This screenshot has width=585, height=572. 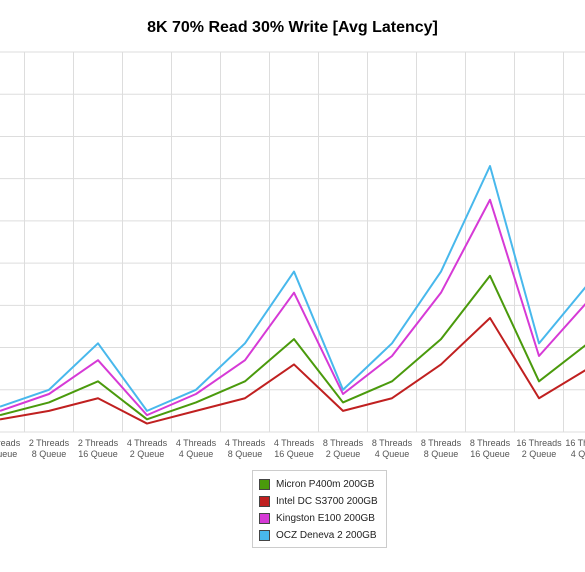 What do you see at coordinates (294, 448) in the screenshot?
I see `x-tick-label: 4 Threads 16 Queue` at bounding box center [294, 448].